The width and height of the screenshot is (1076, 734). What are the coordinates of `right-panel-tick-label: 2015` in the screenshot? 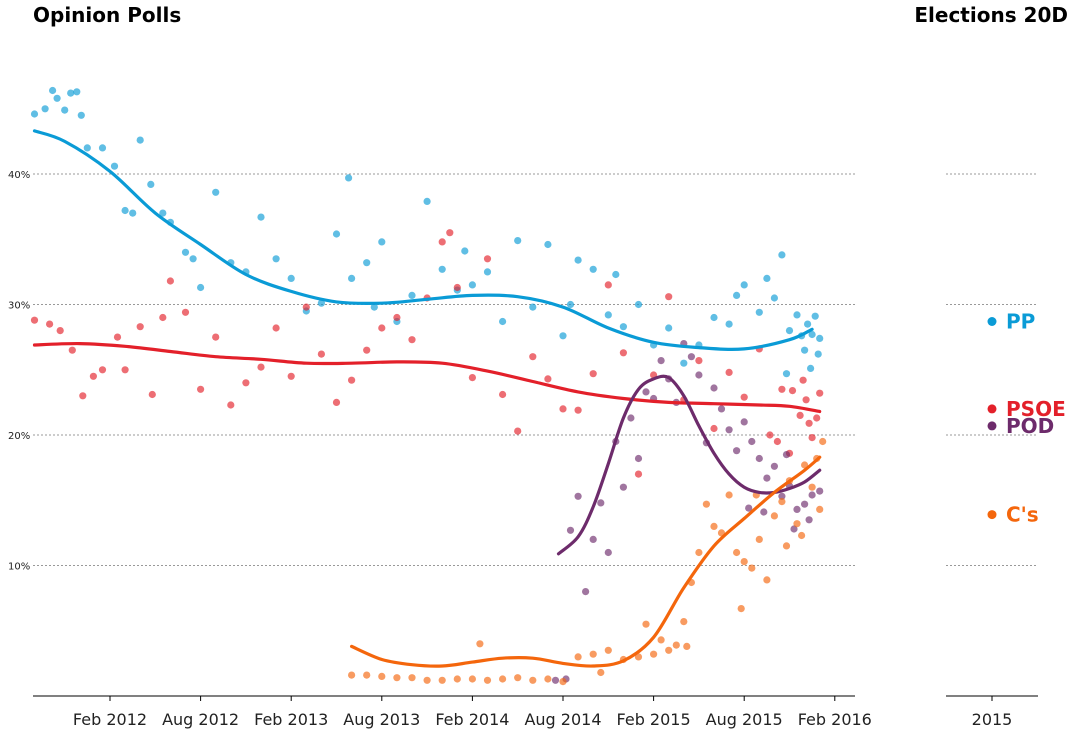 It's located at (992, 719).